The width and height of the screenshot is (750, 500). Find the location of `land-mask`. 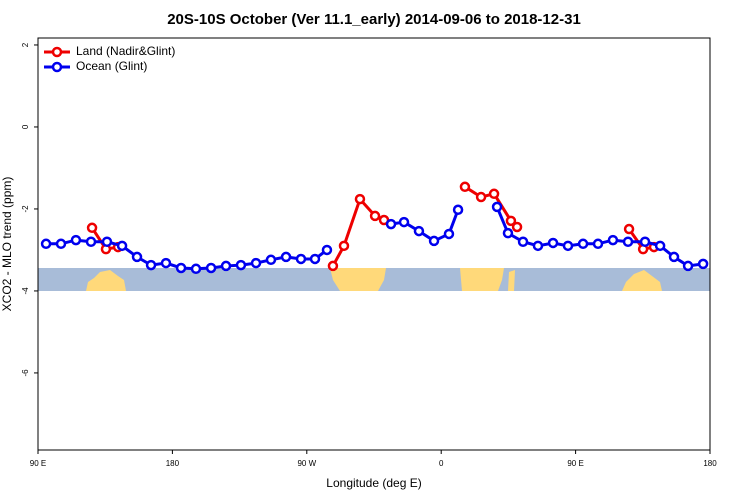

land-mask is located at coordinates (374, 279).